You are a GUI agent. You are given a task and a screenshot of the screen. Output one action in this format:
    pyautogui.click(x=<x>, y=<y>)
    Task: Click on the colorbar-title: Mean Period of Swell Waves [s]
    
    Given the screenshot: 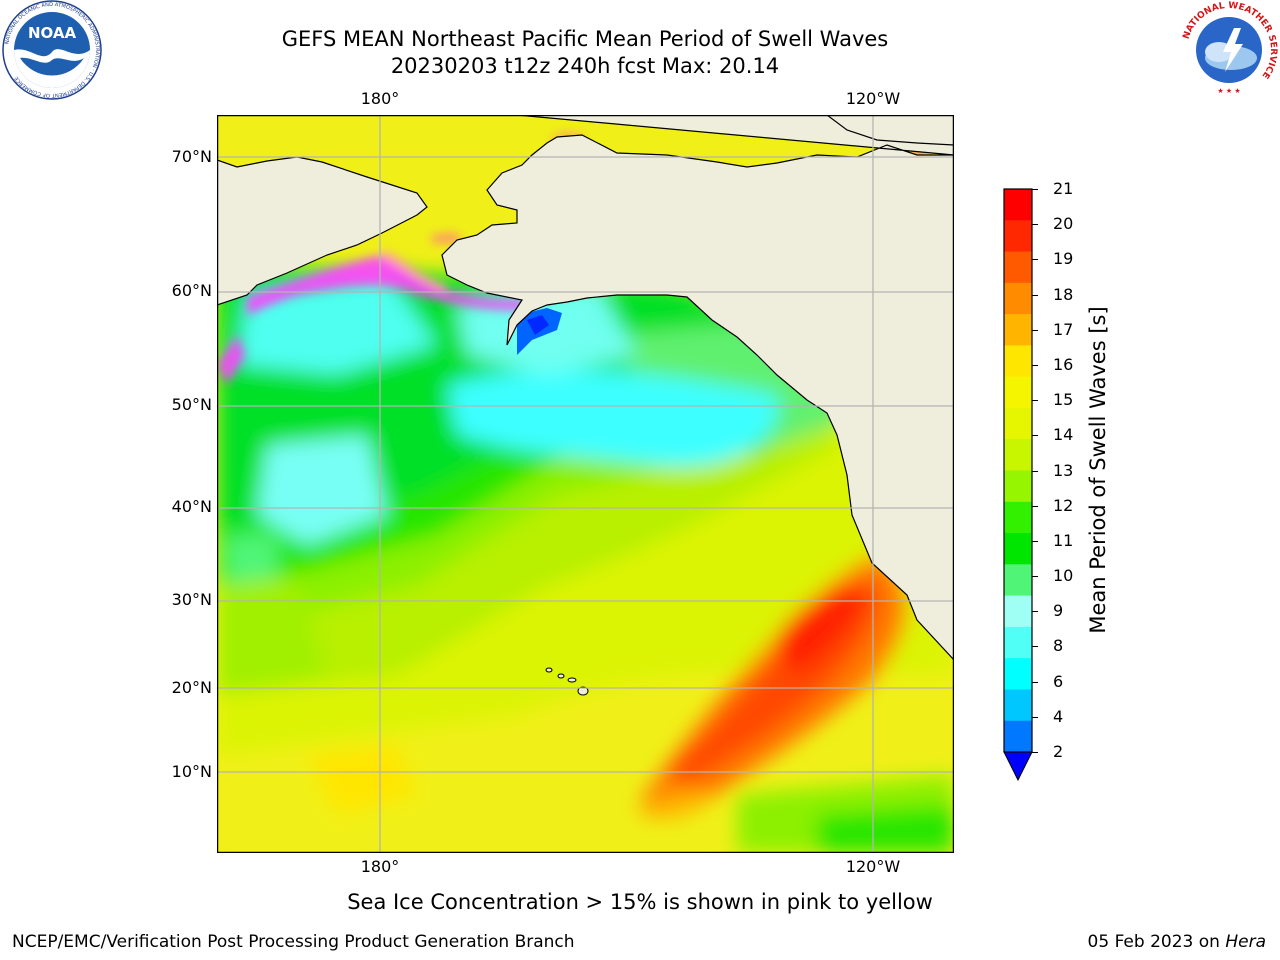 What is the action you would take?
    pyautogui.click(x=1098, y=470)
    